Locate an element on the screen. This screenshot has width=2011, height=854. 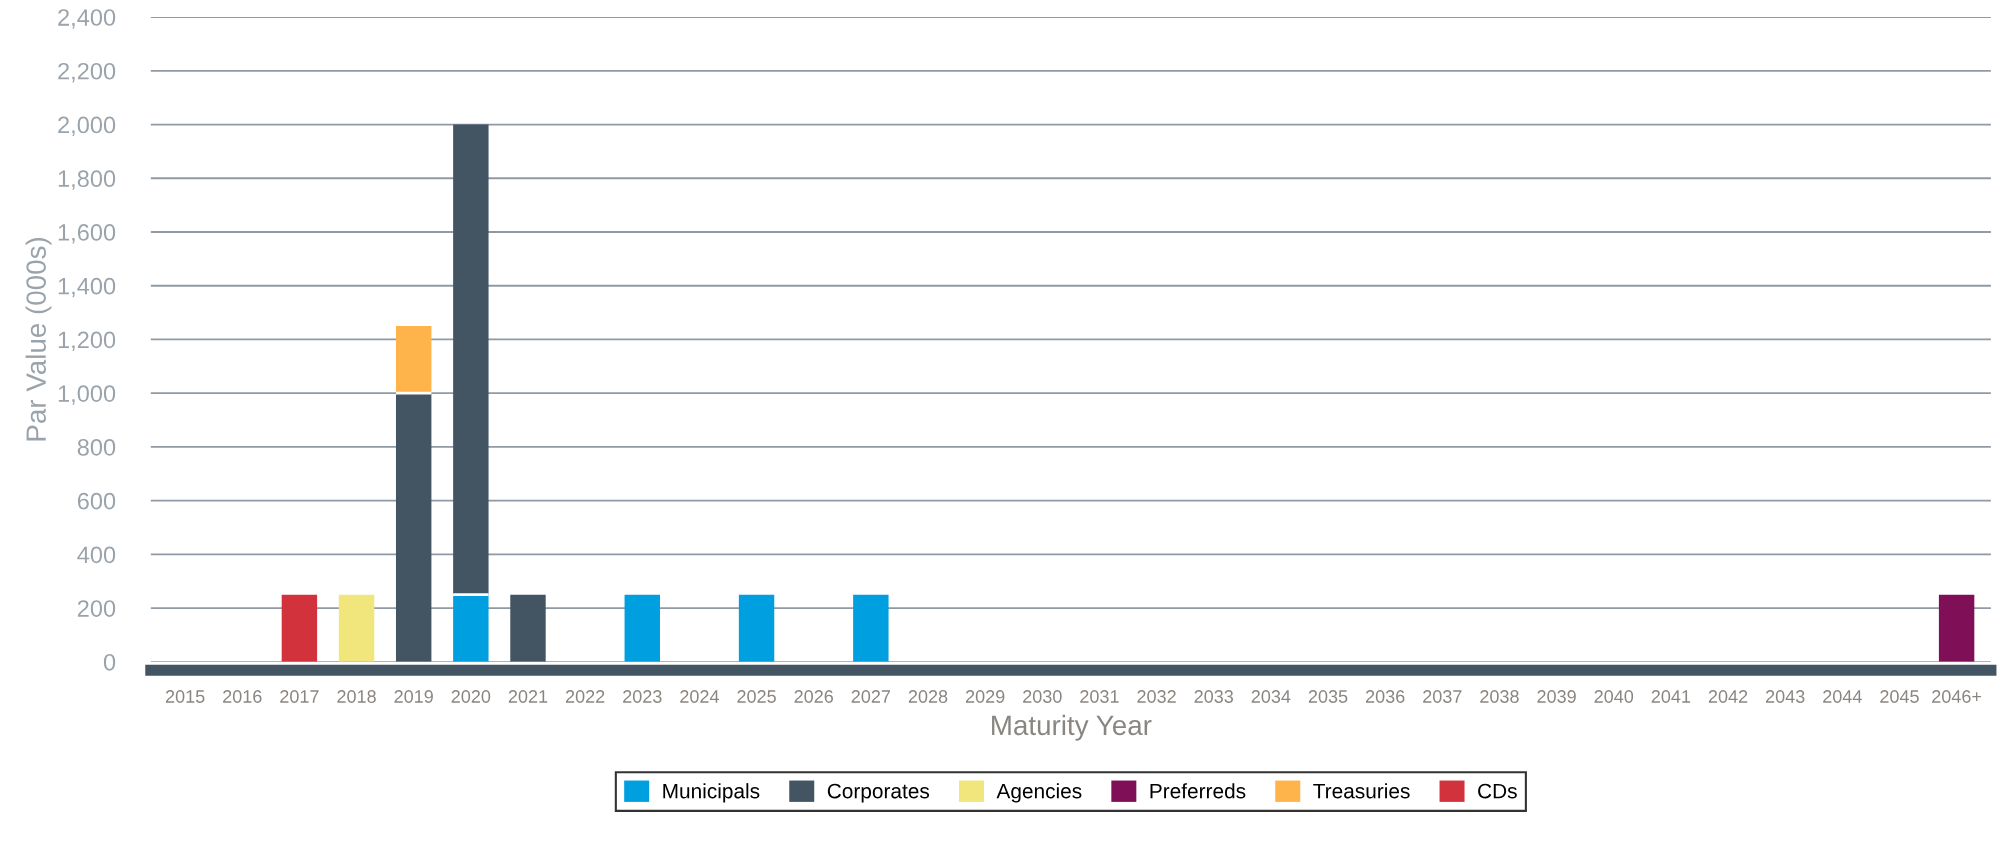
x-tick-label: 2031 is located at coordinates (1099, 696).